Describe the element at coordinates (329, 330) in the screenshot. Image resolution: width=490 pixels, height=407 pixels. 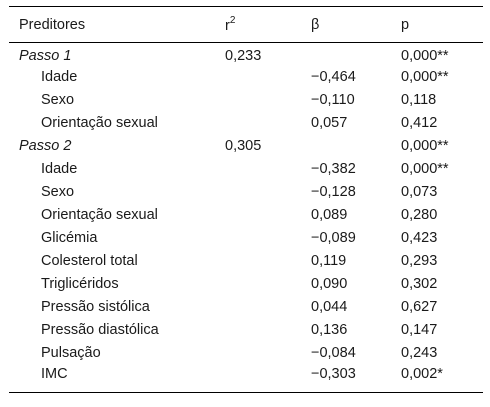
I see `beta-cell: 0,136` at that location.